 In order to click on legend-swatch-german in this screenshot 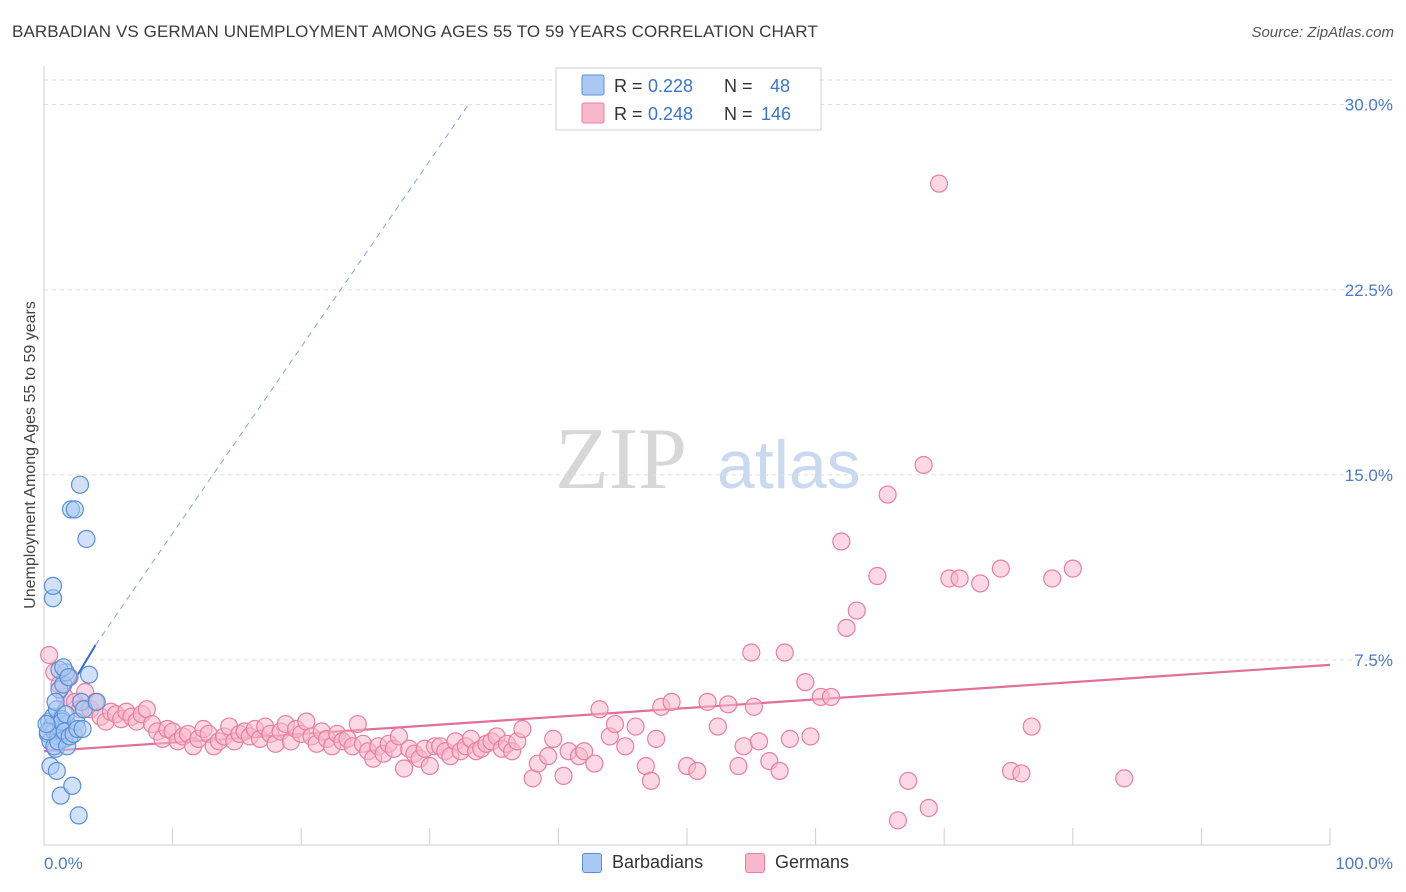, I will do `click(593, 113)`.